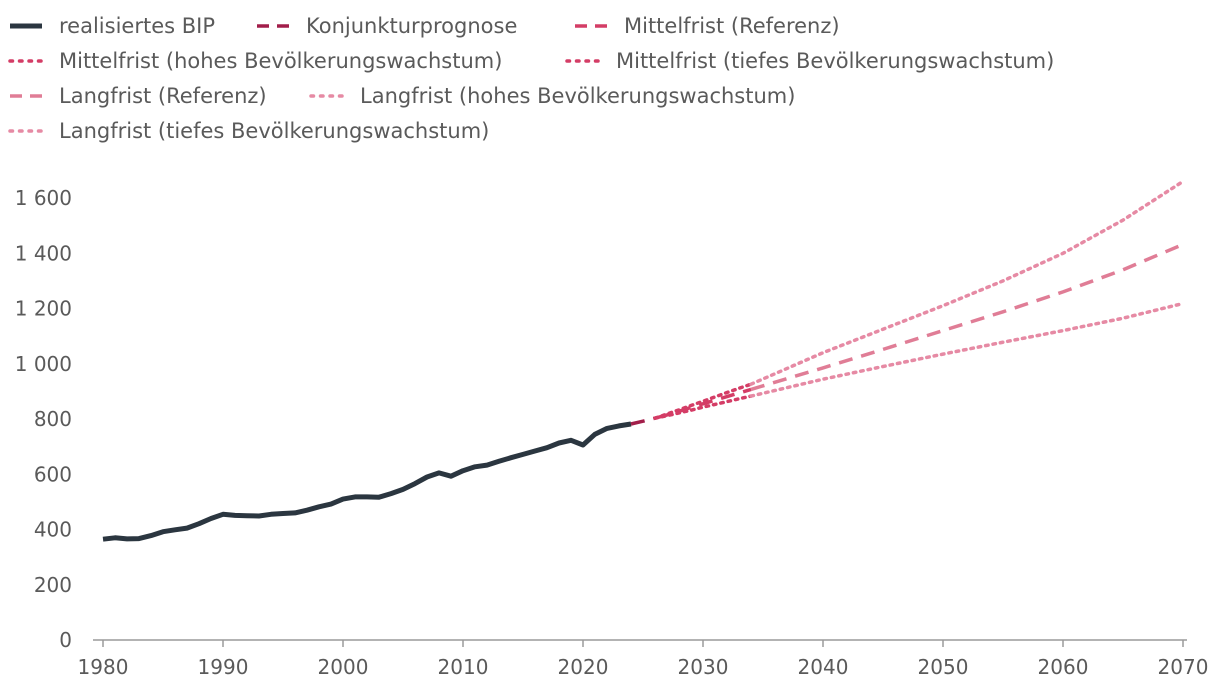  Describe the element at coordinates (43, 364) in the screenshot. I see `y-tick-label: 1 000` at that location.